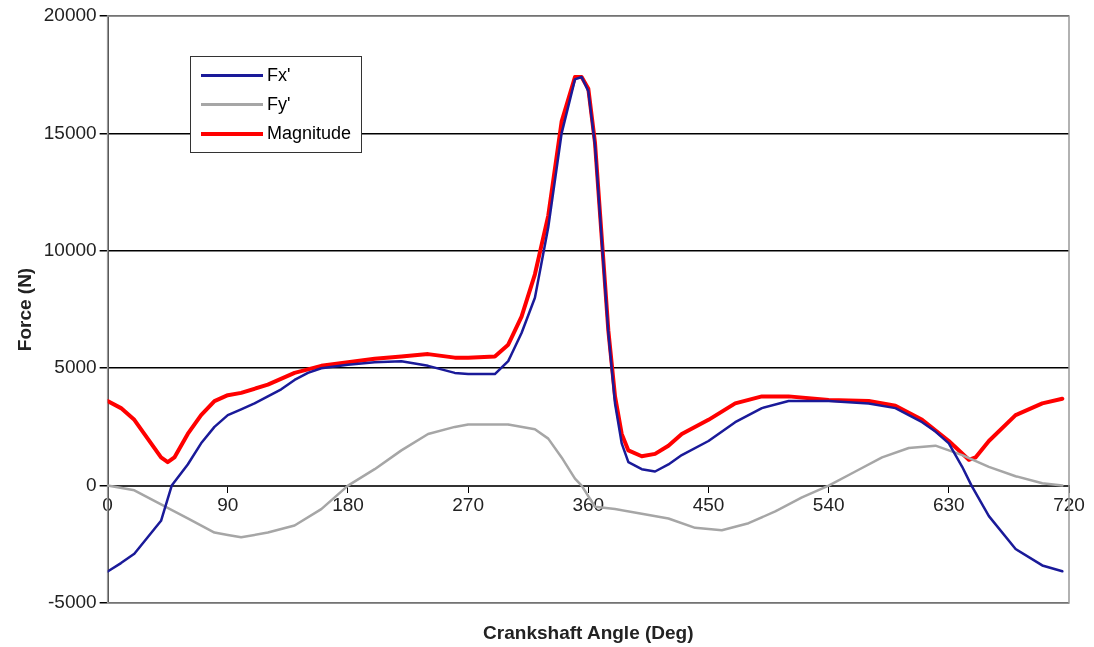 Image resolution: width=1094 pixels, height=647 pixels. Describe the element at coordinates (279, 104) in the screenshot. I see `legend-label: Fy'` at that location.